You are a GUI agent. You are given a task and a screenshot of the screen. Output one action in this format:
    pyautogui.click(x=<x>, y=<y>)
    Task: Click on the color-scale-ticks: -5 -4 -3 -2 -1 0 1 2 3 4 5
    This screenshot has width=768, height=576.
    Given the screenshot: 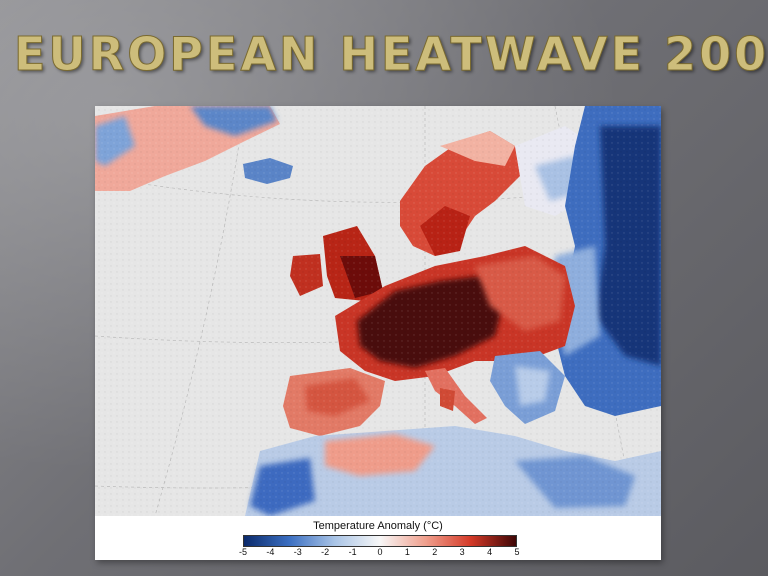 What is the action you would take?
    pyautogui.click(x=379, y=553)
    